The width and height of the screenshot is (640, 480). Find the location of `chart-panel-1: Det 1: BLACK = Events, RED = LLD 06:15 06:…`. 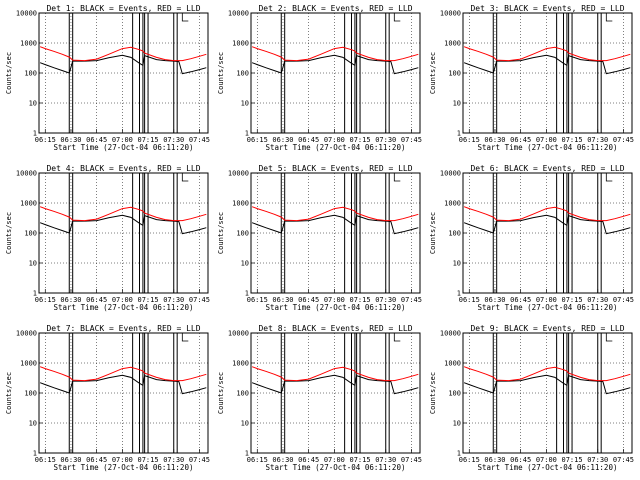

chart-panel-1: Det 1: BLACK = Events, RED = LLD 06:15 06:… is located at coordinates (107, 78).